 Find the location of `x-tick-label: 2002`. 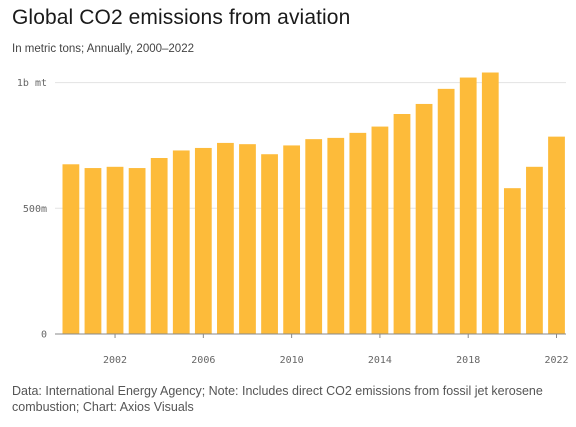

x-tick-label: 2002 is located at coordinates (115, 360).